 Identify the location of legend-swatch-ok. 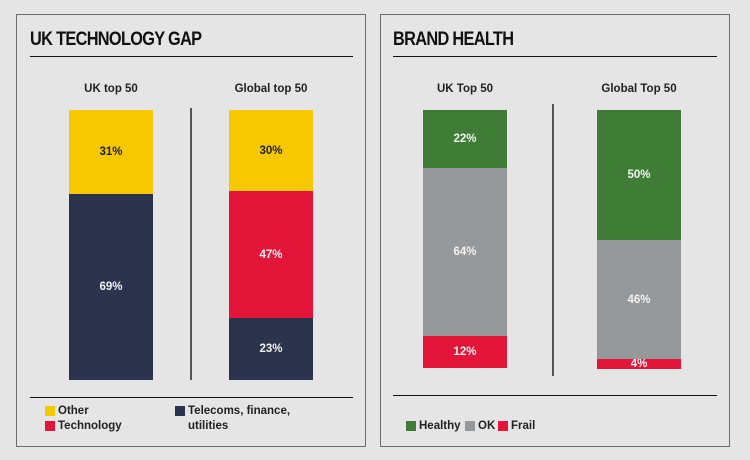
(470, 426).